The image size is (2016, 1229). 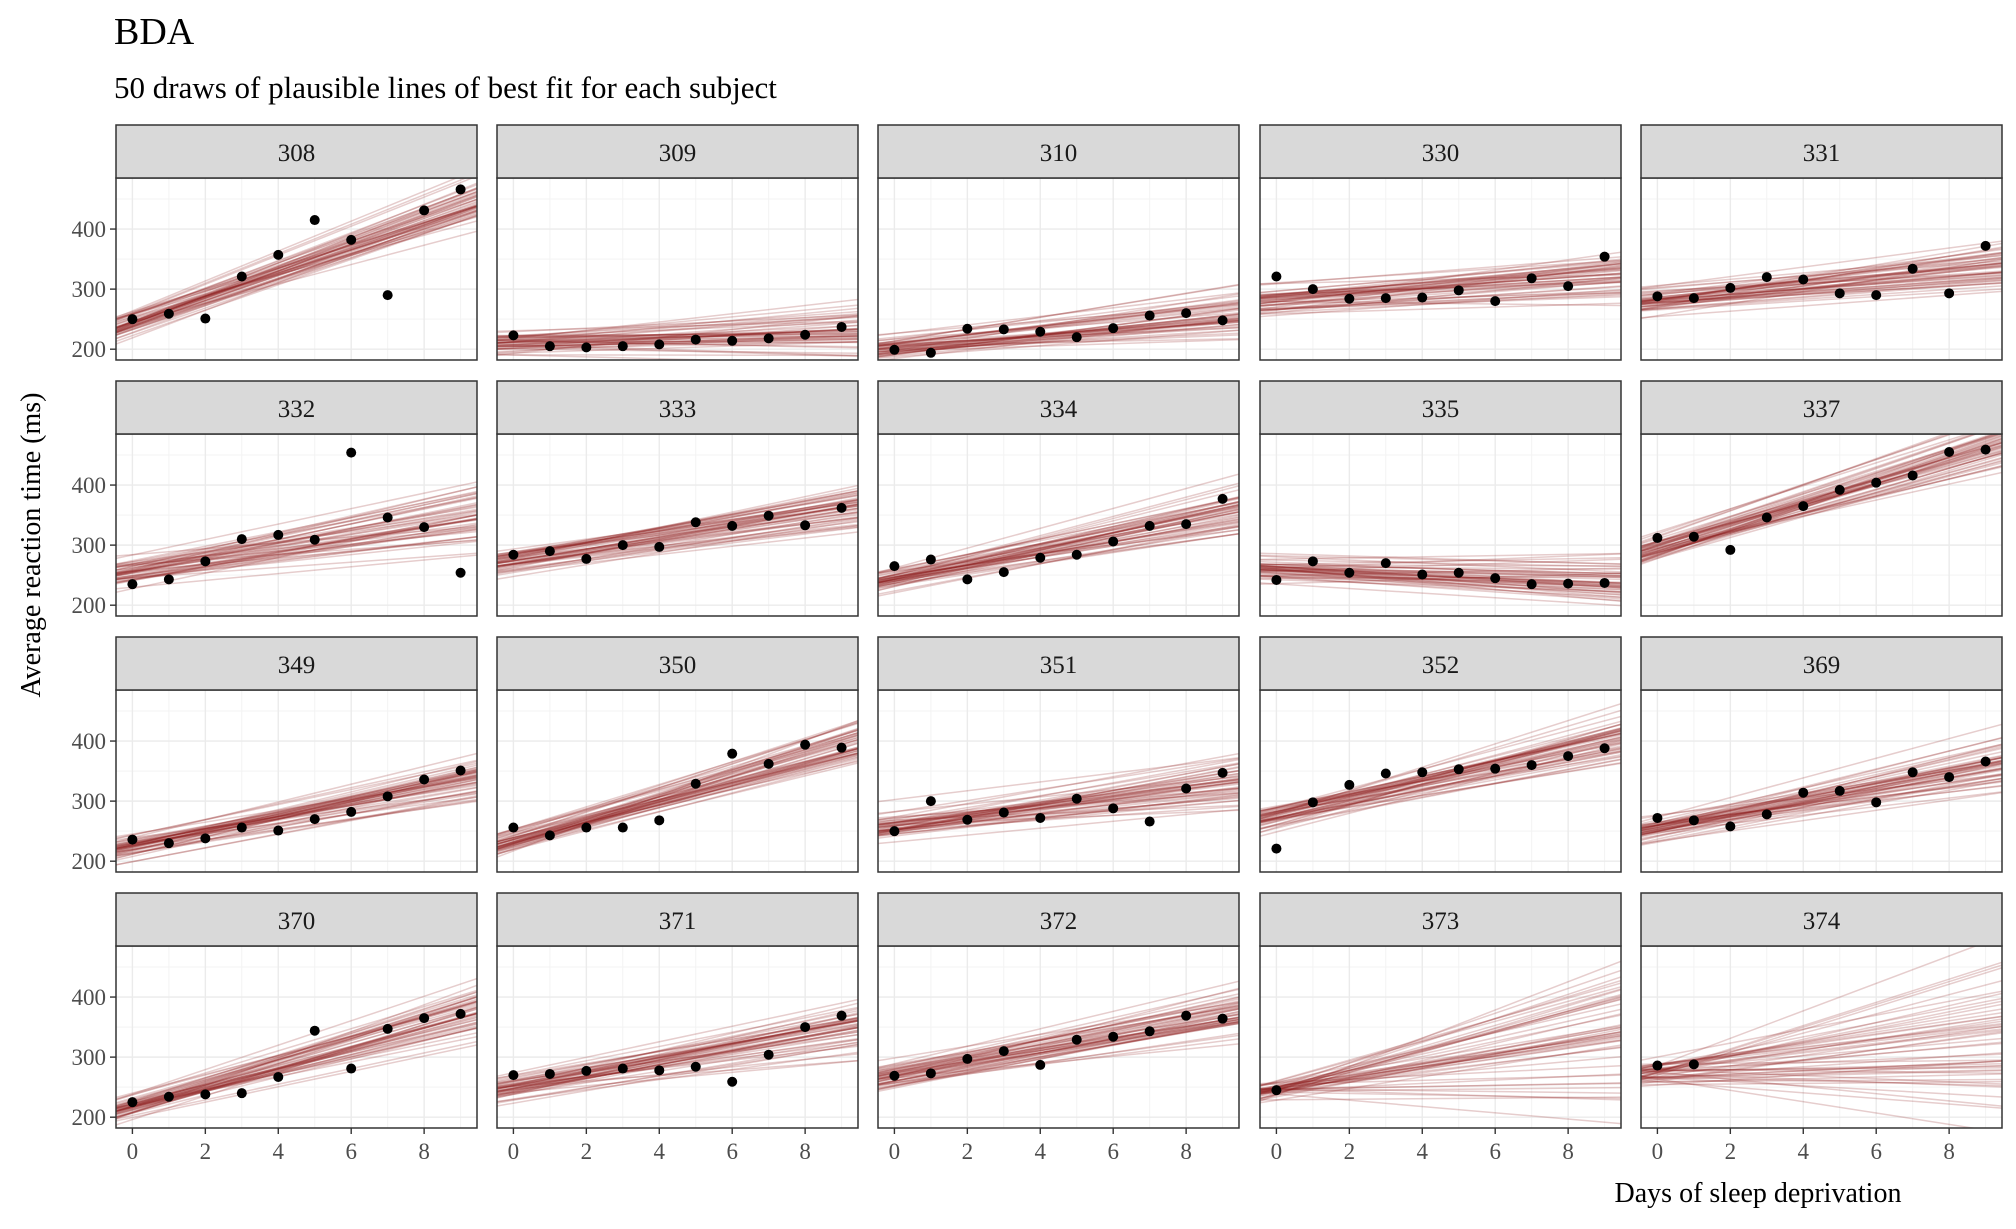 What do you see at coordinates (133, 1151) in the screenshot?
I see `x-tick-label: 0` at bounding box center [133, 1151].